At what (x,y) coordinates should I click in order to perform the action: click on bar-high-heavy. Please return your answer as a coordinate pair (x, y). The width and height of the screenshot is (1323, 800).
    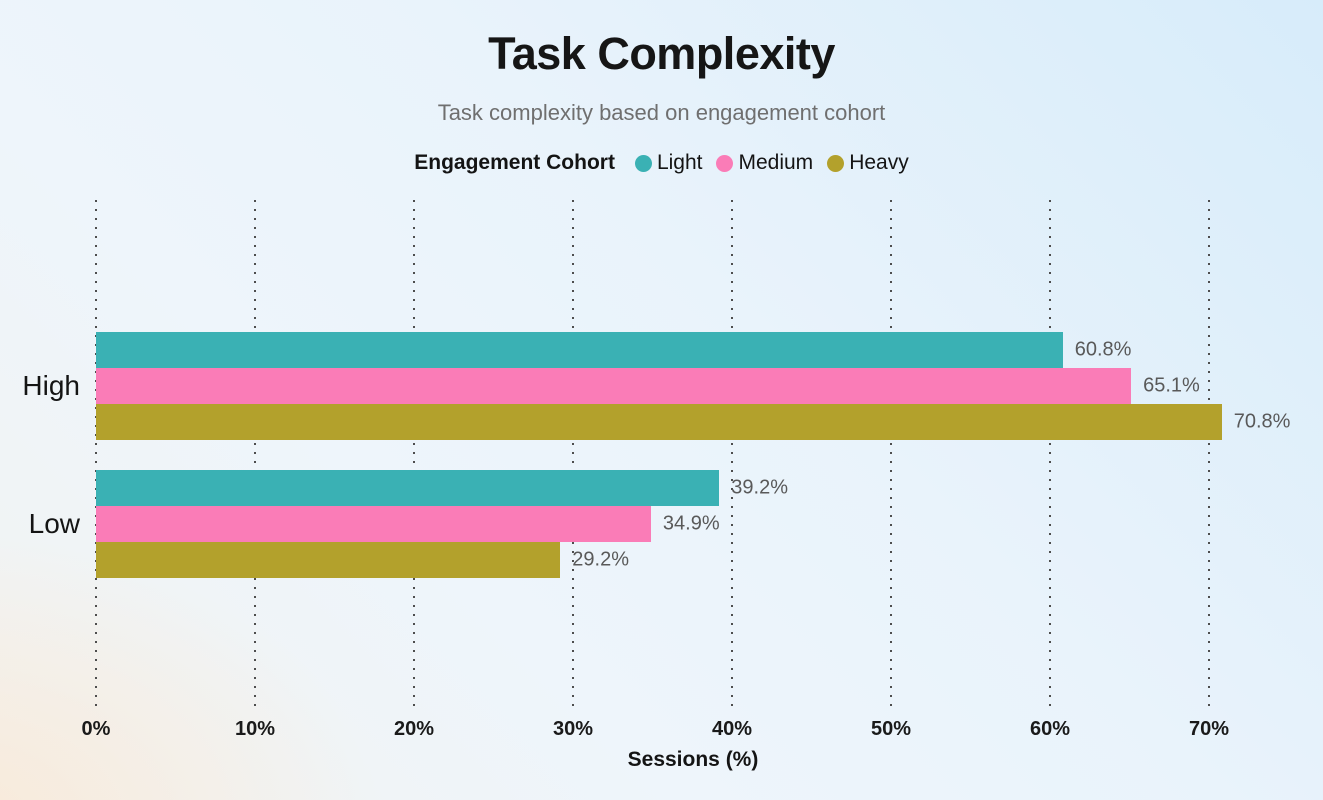
    Looking at the image, I should click on (659, 422).